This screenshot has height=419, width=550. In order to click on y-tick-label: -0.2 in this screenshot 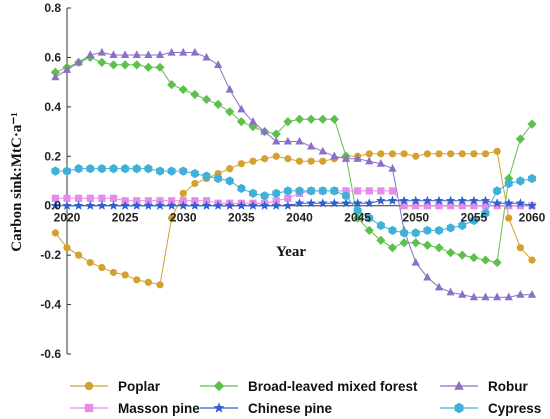, I will do `click(50, 255)`.